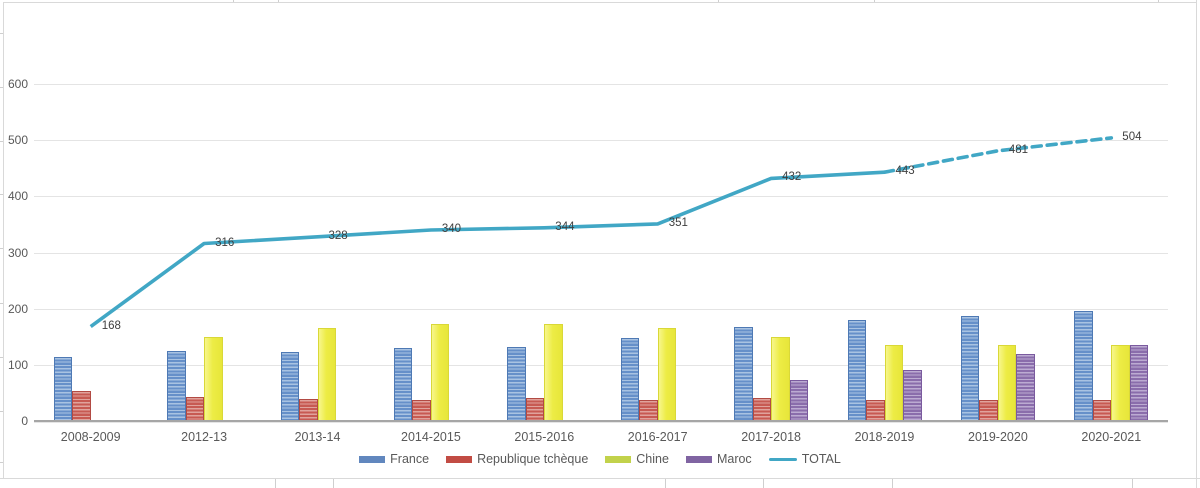 This screenshot has height=488, width=1200. Describe the element at coordinates (565, 226) in the screenshot. I see `total-data-label-344: 344` at that location.